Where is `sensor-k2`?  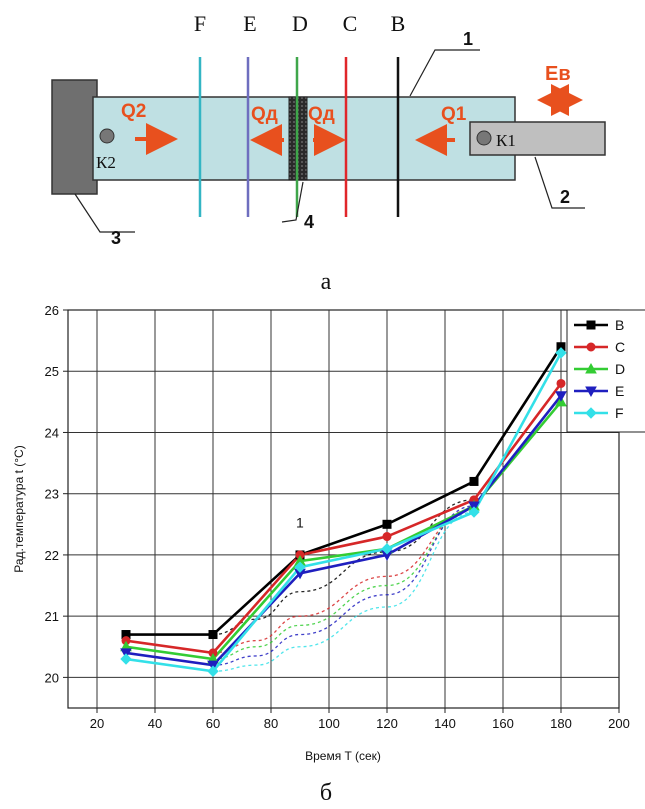 sensor-k2 is located at coordinates (107, 136).